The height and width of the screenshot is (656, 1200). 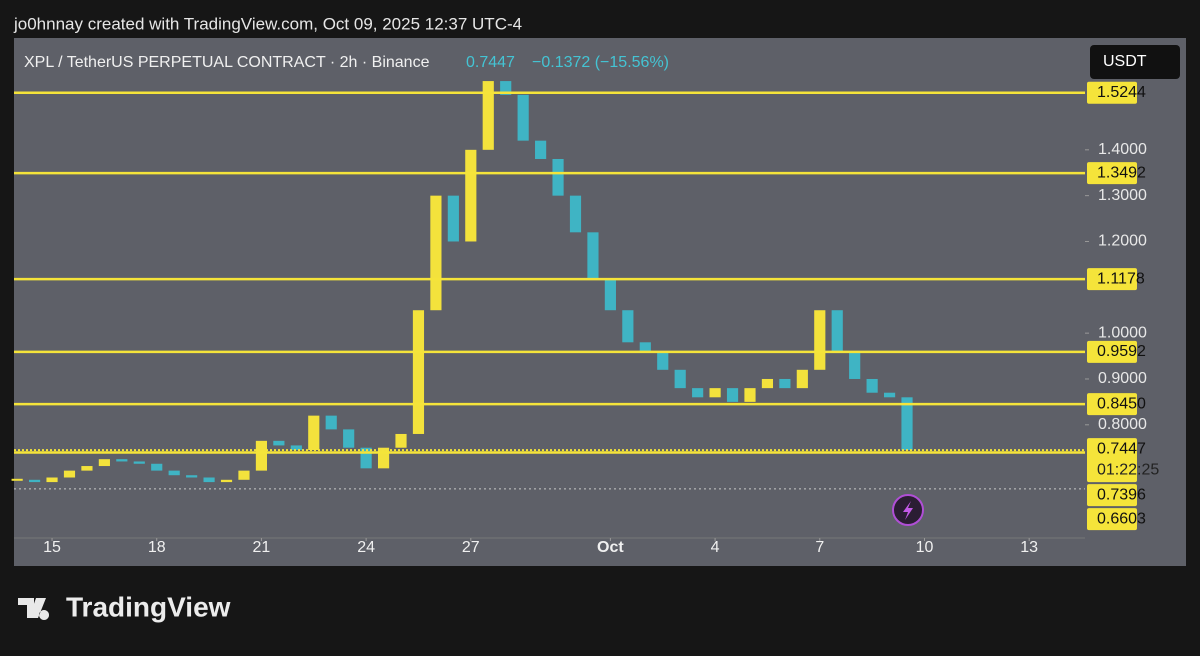 What do you see at coordinates (1121, 92) in the screenshot?
I see `price-label: 1.5244` at bounding box center [1121, 92].